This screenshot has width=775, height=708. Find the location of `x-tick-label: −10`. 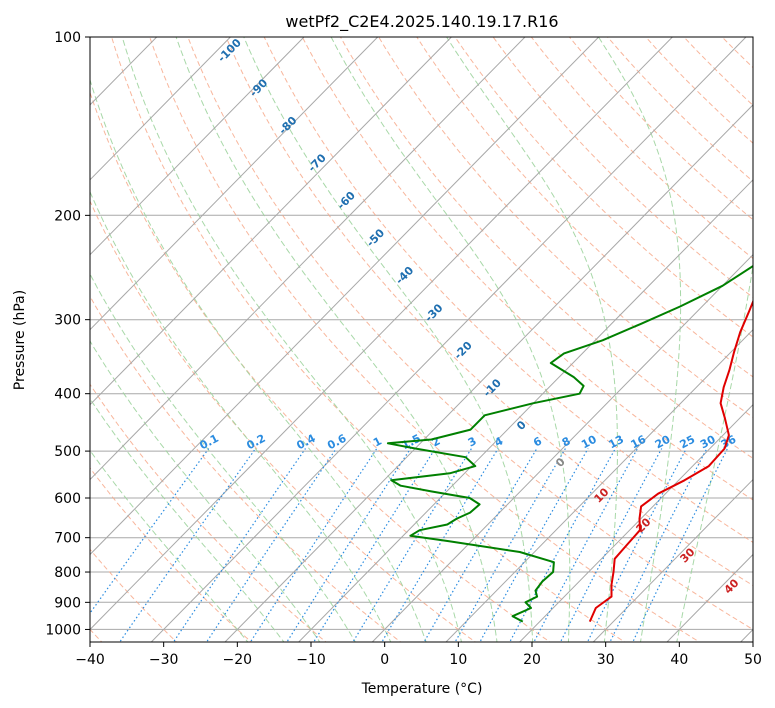

x-tick-label: −10 is located at coordinates (311, 660).